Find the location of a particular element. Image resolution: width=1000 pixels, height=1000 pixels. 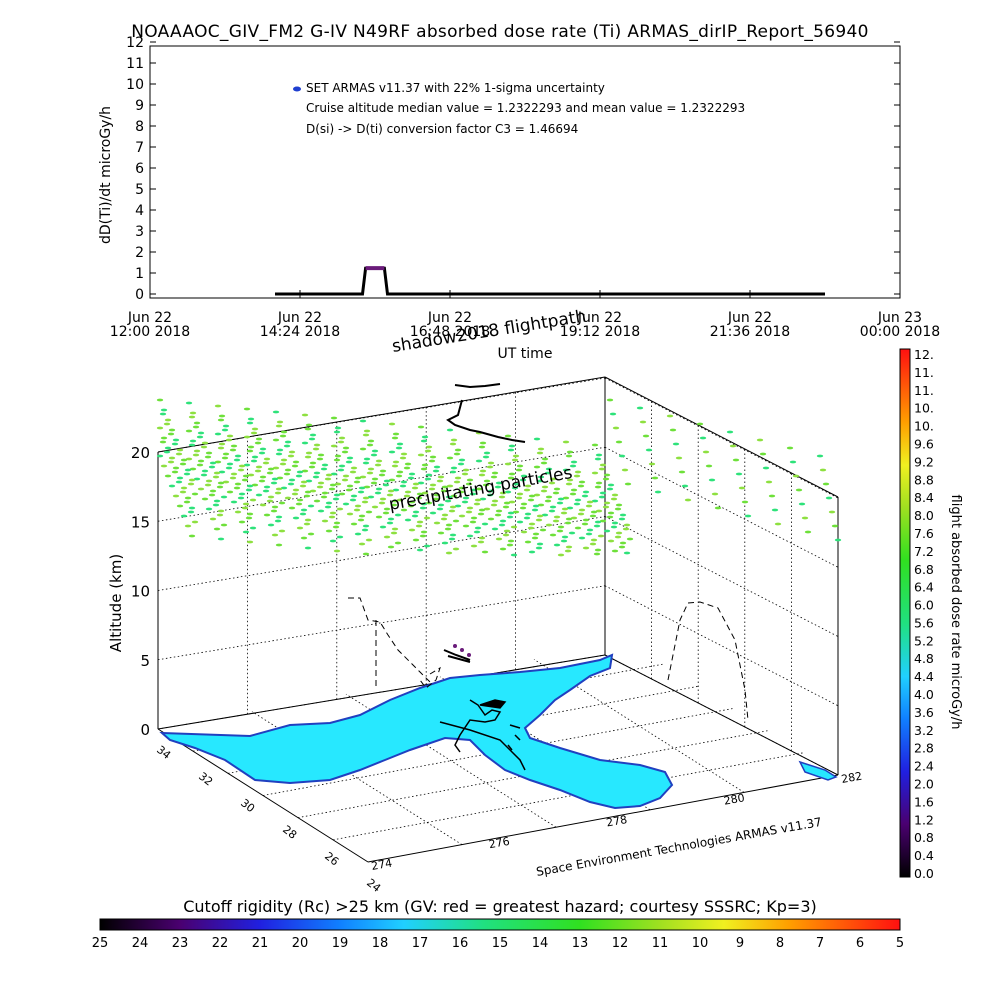

rigidity-colorbar-tick-label: 11 is located at coordinates (660, 943).